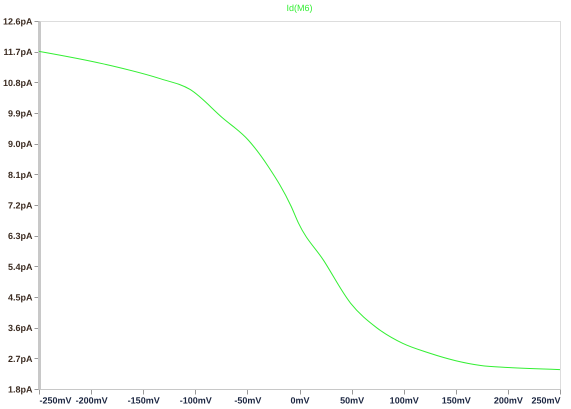  I want to click on y-tick-label: 12.6pA, so click(17, 21).